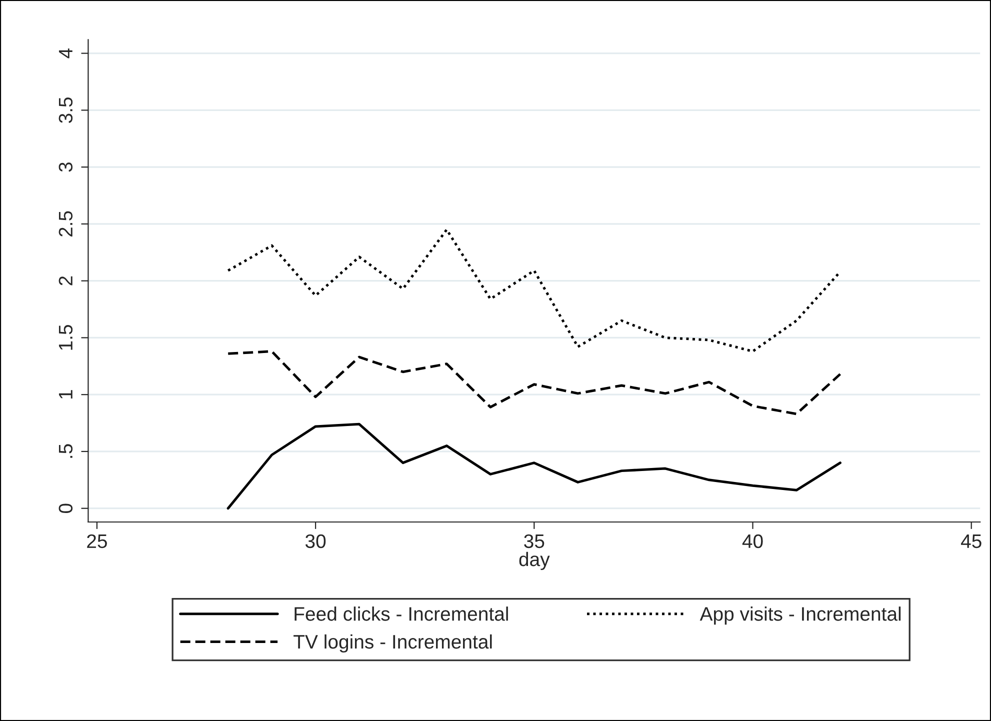  What do you see at coordinates (65, 167) in the screenshot?
I see `y-tick-label: 3` at bounding box center [65, 167].